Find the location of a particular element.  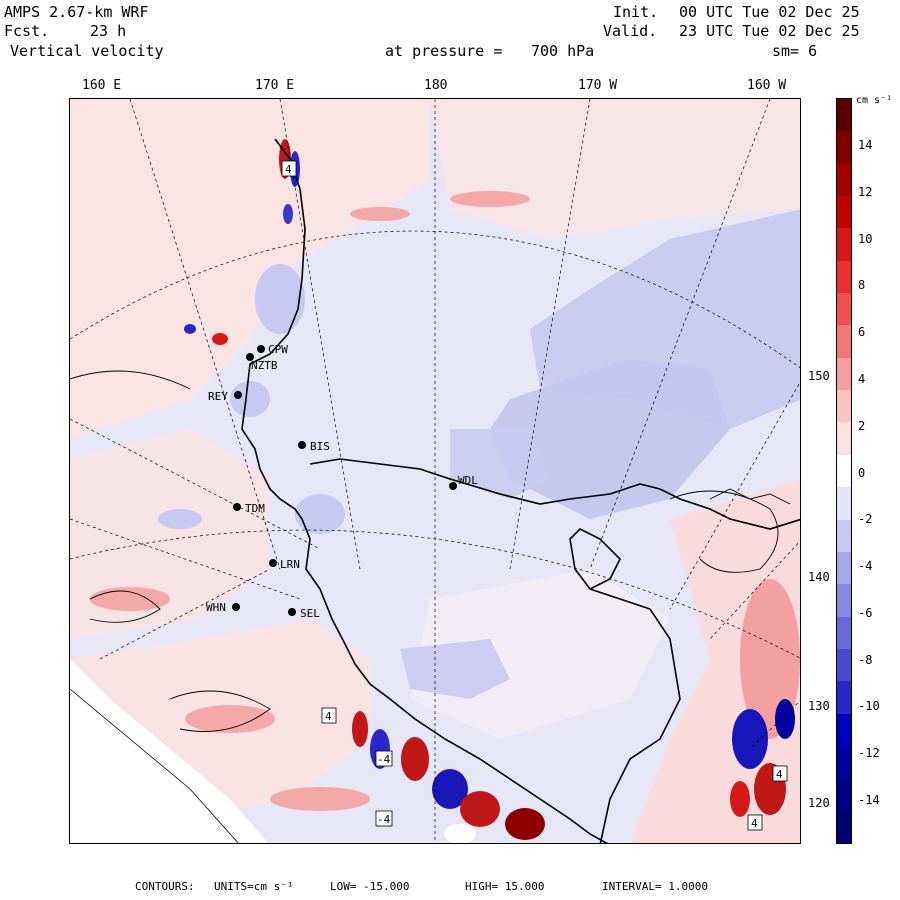

station-label-bis: BIS is located at coordinates (320, 446).